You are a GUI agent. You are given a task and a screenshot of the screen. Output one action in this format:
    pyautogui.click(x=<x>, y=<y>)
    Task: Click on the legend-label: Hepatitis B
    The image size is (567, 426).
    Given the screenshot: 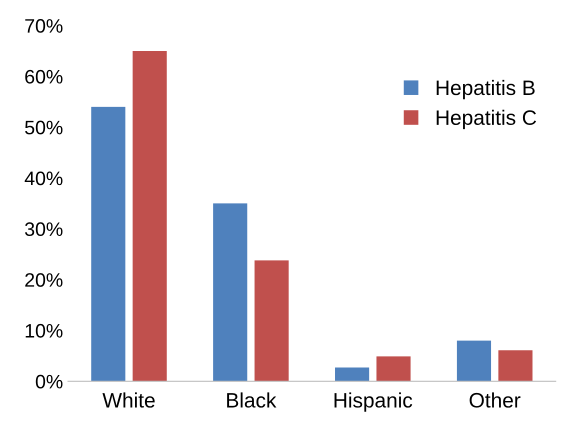 What is the action you would take?
    pyautogui.click(x=485, y=90)
    